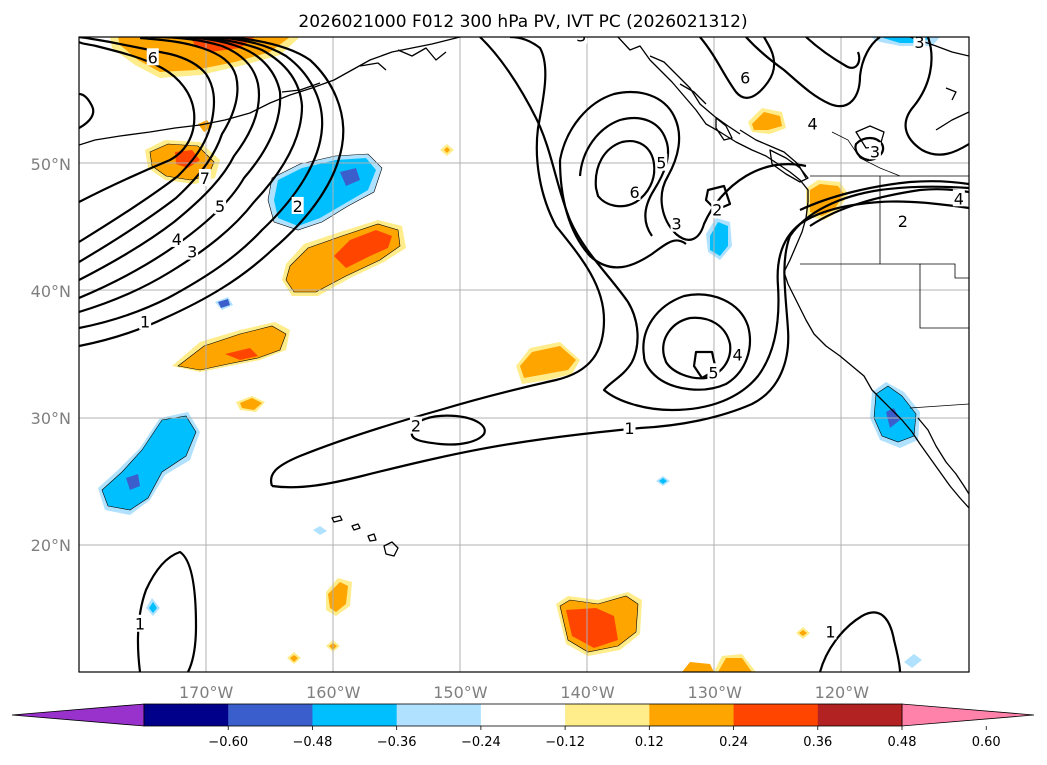  Describe the element at coordinates (228, 742) in the screenshot. I see `colorbar-tick-label: −0.60` at that location.